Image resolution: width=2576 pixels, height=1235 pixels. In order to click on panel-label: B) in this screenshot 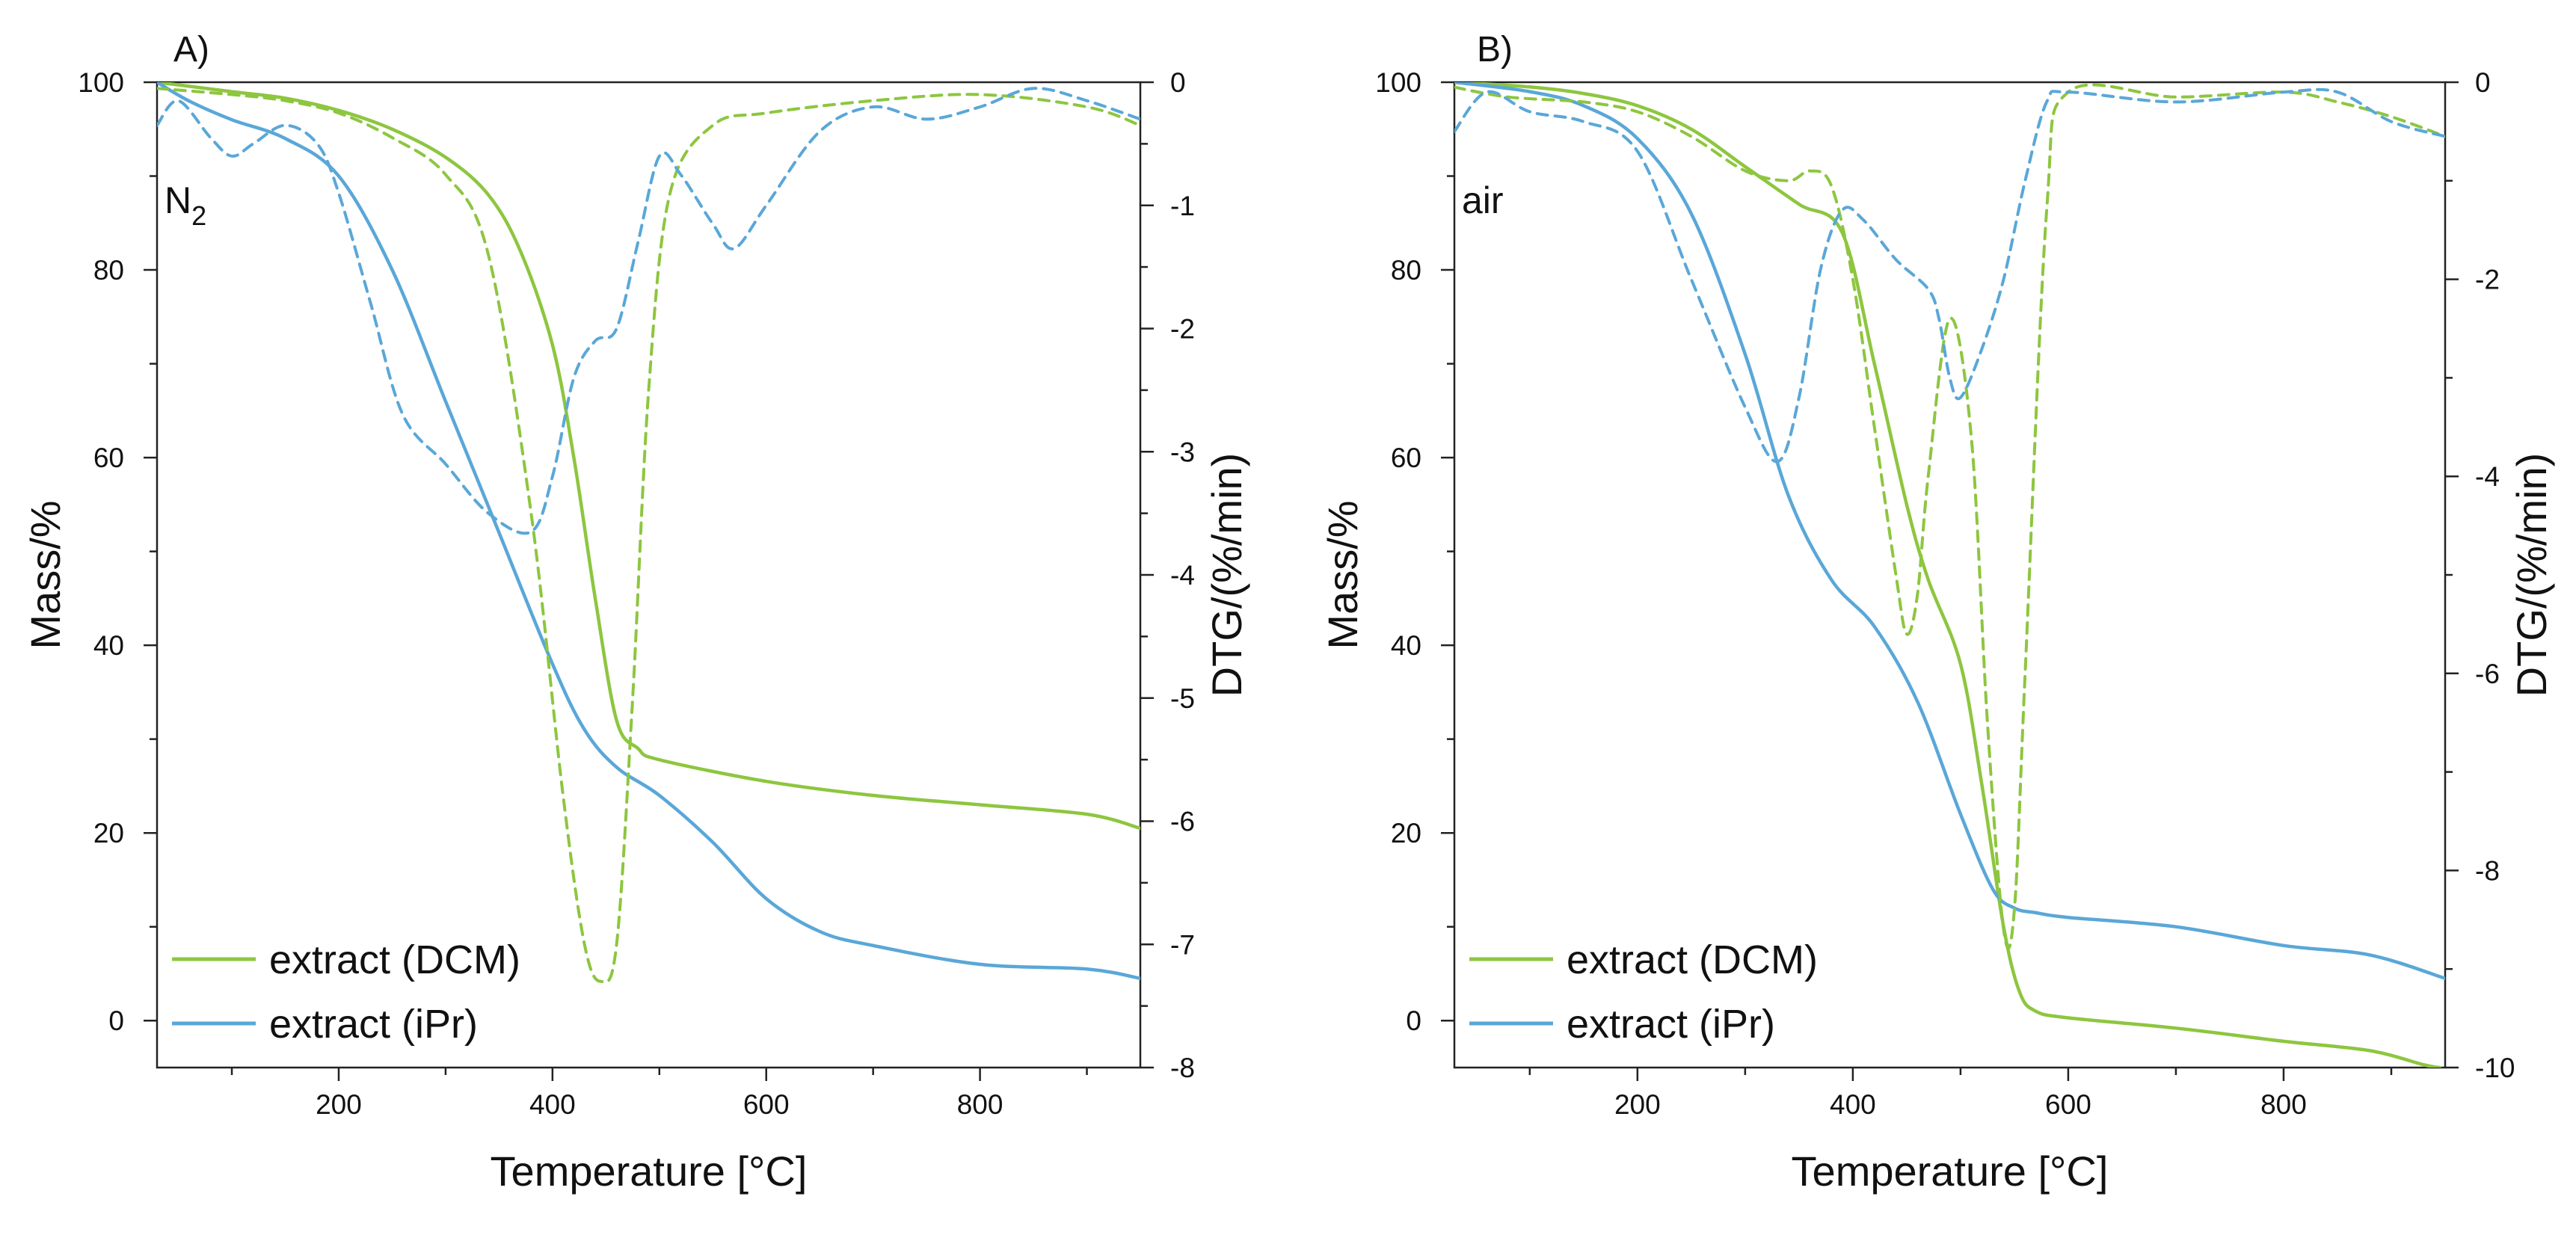, I will do `click(1495, 50)`.